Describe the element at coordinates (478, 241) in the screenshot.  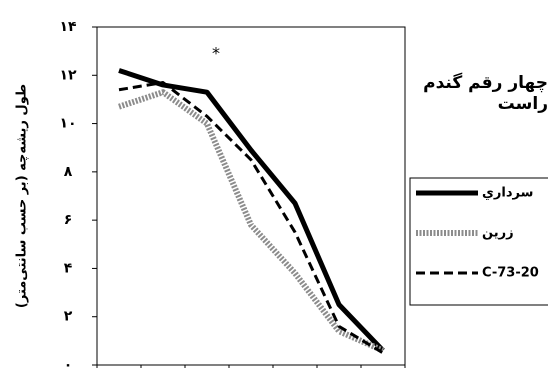
I see `legend-box` at that location.